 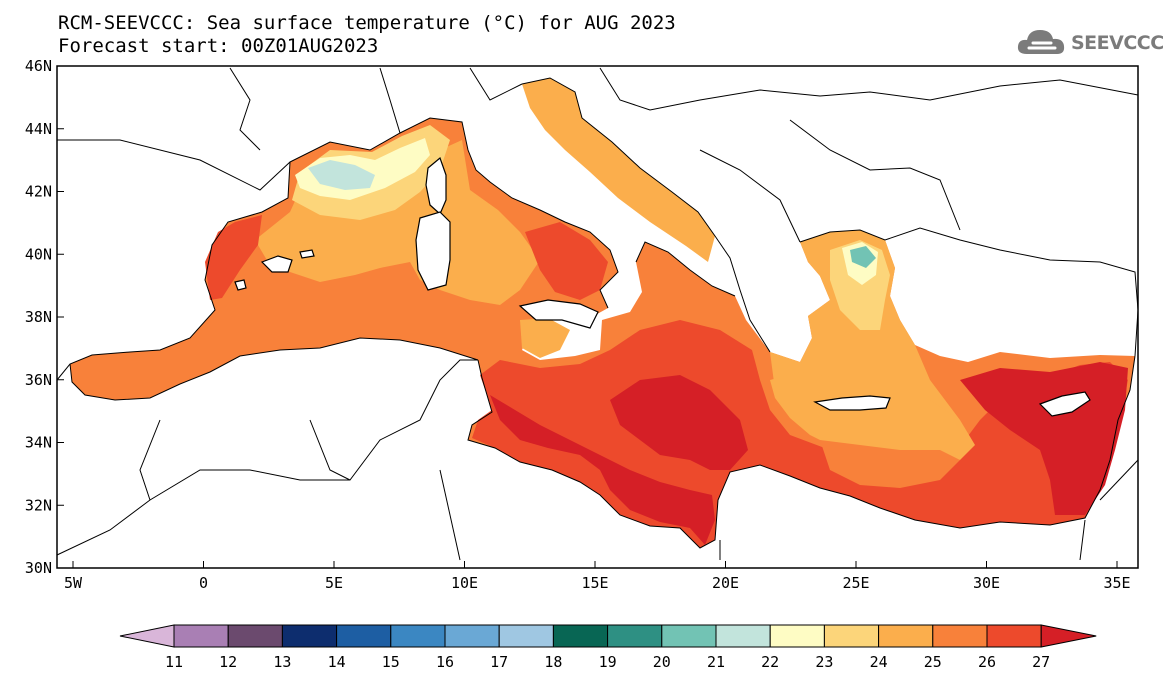 What do you see at coordinates (147, 636) in the screenshot?
I see `colorbar-min-arrow` at bounding box center [147, 636].